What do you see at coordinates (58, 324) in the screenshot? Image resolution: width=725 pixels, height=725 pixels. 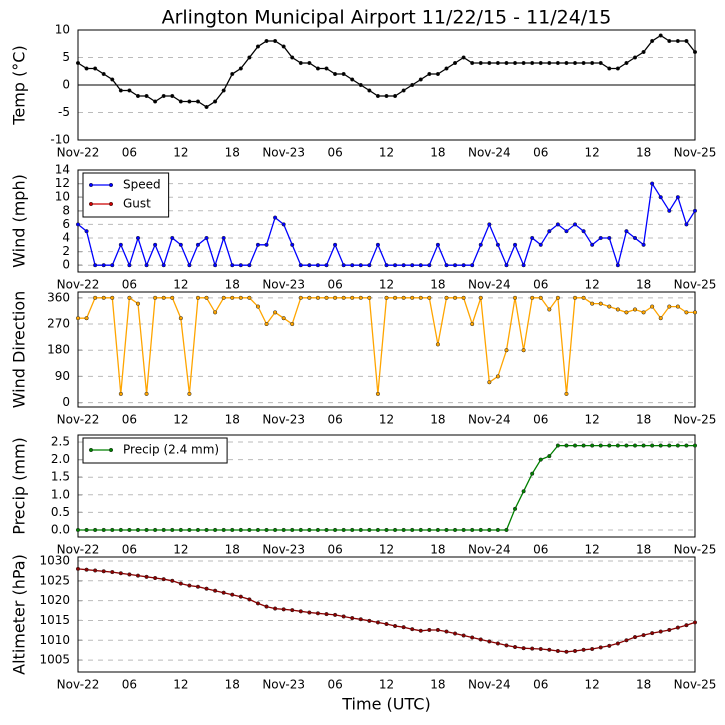 I see `y-tick-label: 270` at bounding box center [58, 324].